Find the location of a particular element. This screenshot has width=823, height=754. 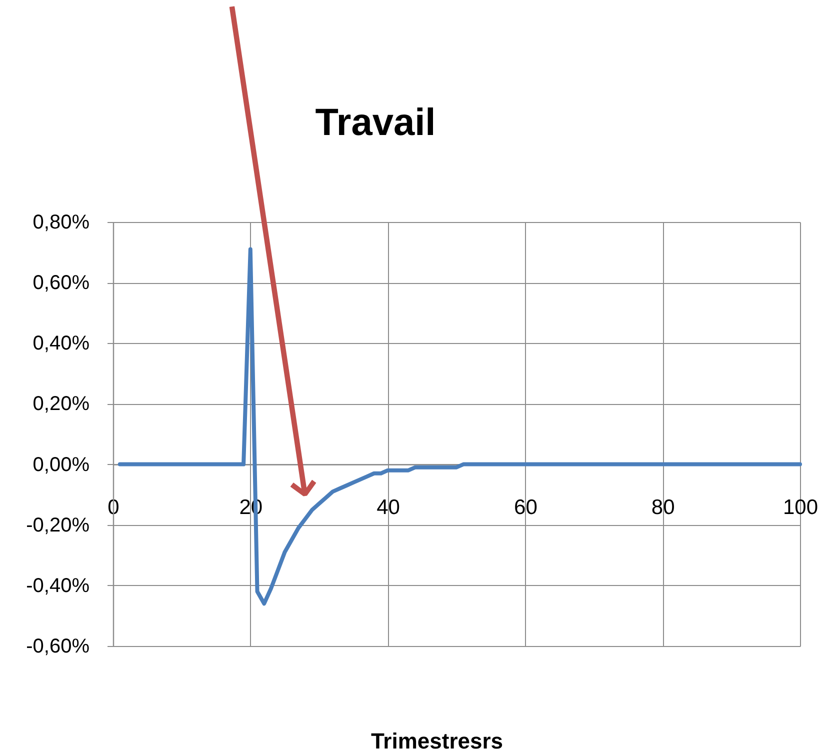

chart-title: Travail is located at coordinates (375, 123).